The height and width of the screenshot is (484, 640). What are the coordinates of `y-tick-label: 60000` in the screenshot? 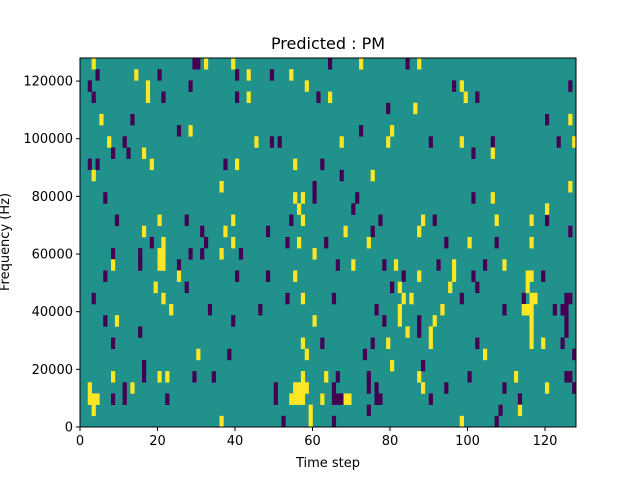 It's located at (52, 255).